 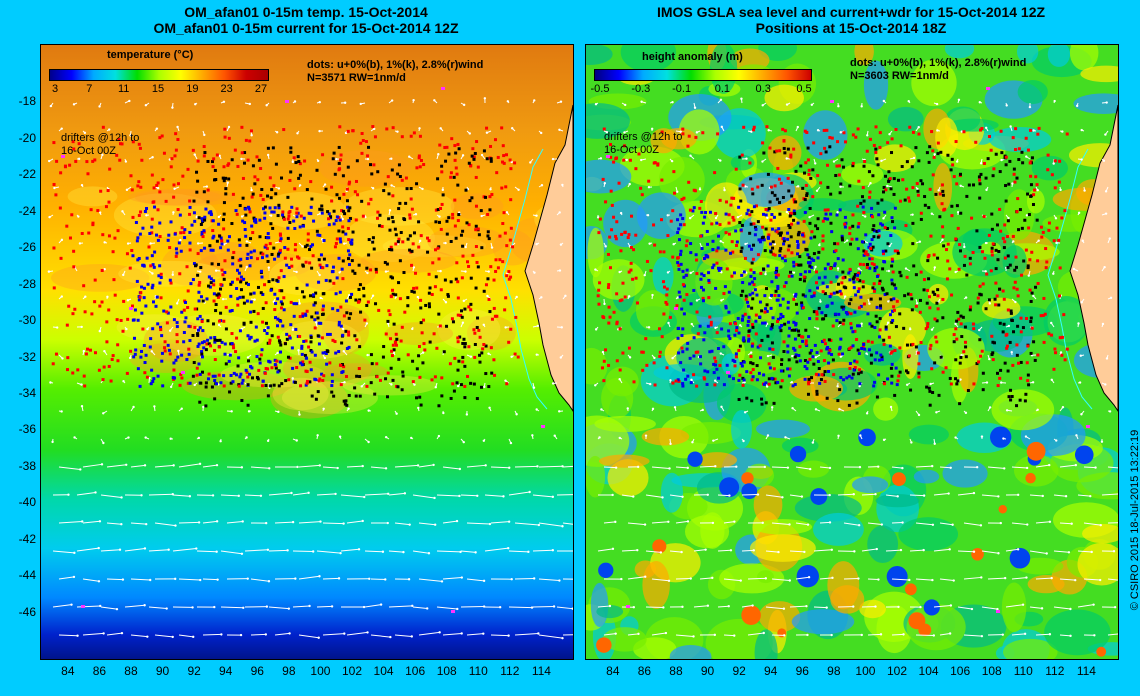 I want to click on high-anomaly-eddy, so click(x=1030, y=478).